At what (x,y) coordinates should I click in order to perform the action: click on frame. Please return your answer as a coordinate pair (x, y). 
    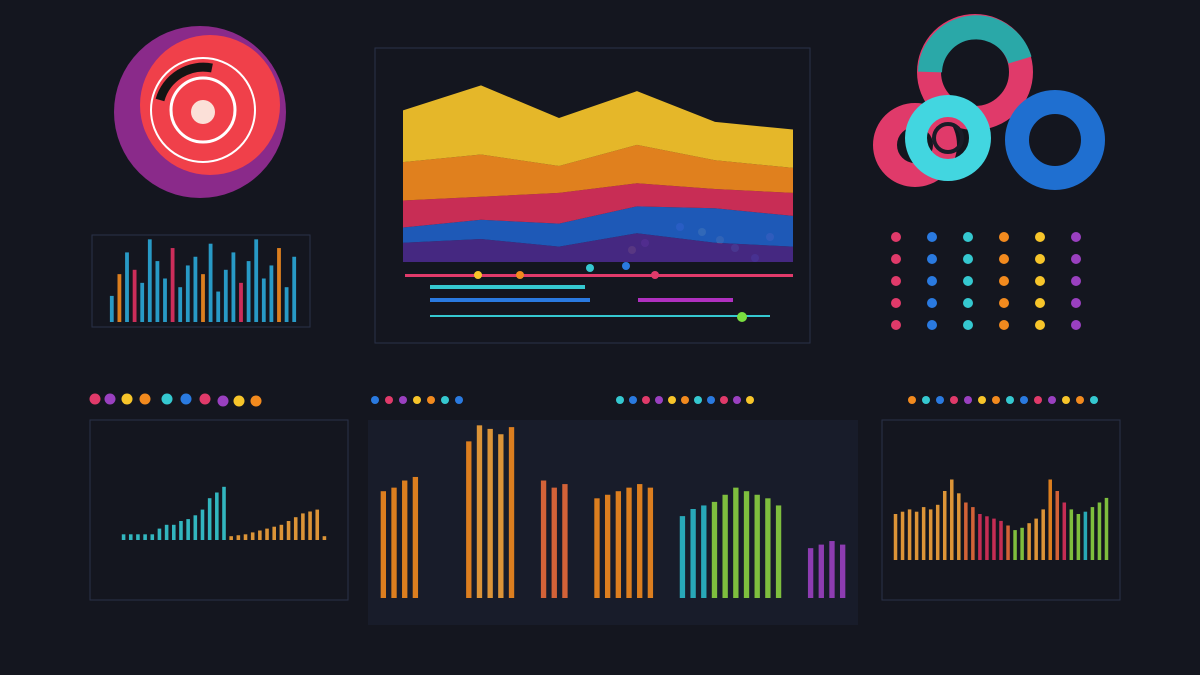
    Looking at the image, I should click on (1001, 510).